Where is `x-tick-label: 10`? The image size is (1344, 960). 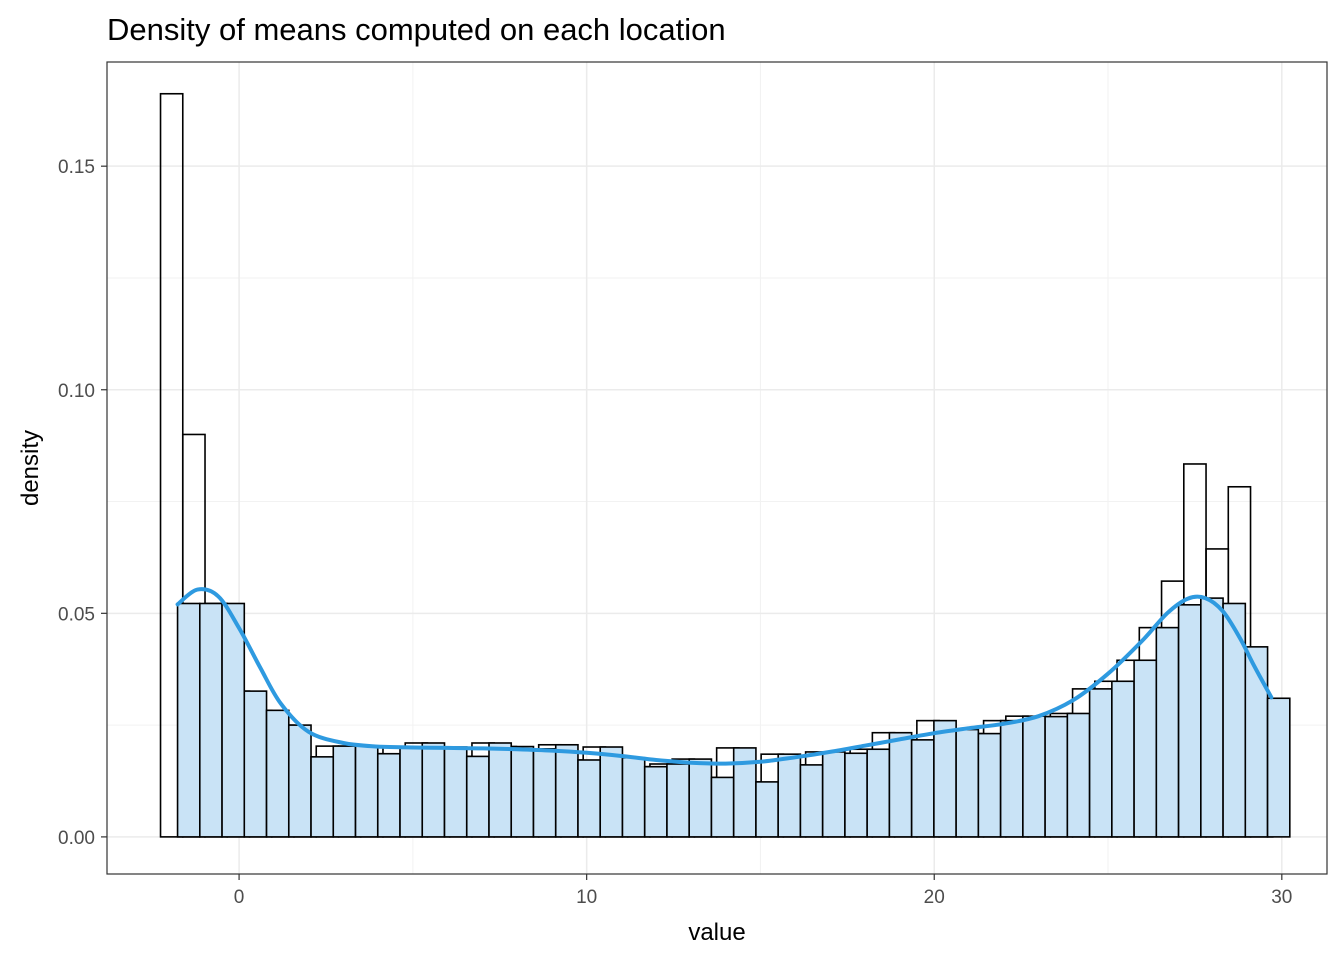
x-tick-label: 10 is located at coordinates (586, 897).